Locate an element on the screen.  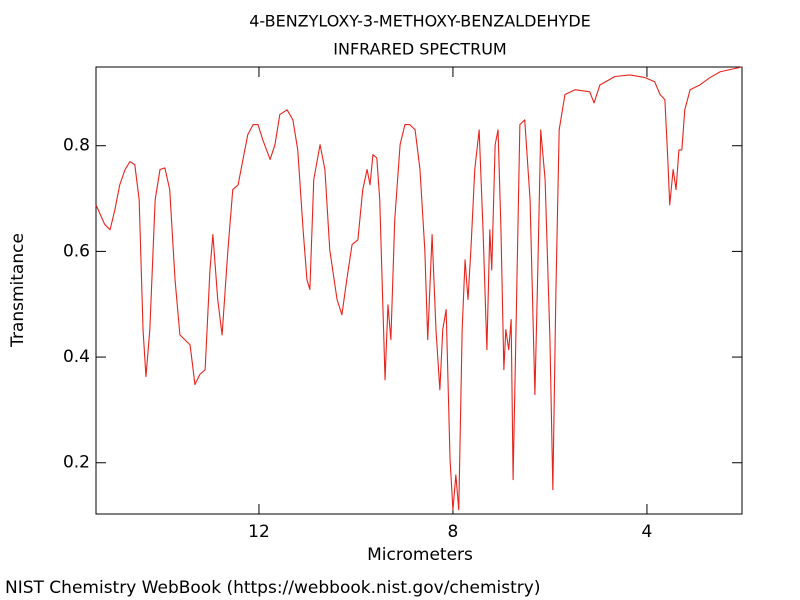
x-tick-label: 12 is located at coordinates (259, 532).